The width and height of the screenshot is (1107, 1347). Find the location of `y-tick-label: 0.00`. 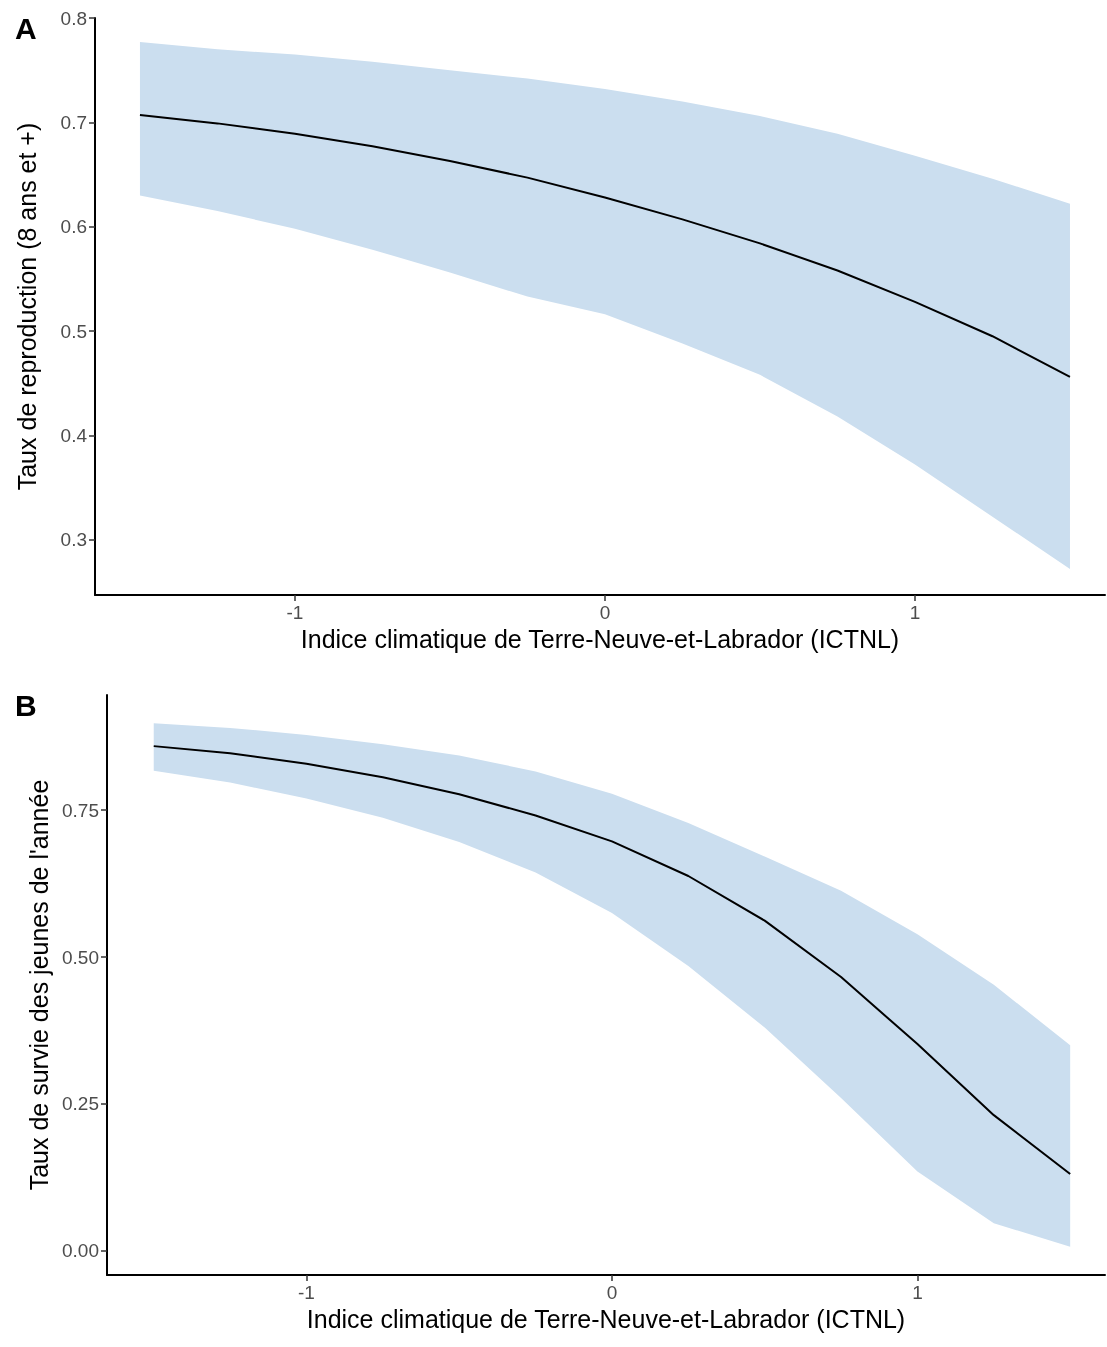

y-tick-label: 0.00 is located at coordinates (80, 1251).